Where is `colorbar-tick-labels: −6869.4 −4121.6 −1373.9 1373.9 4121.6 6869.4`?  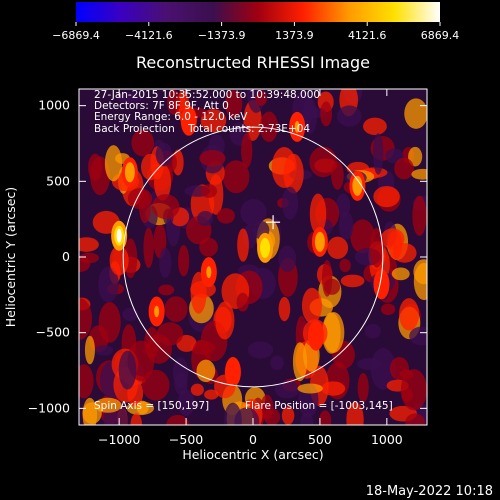 colorbar-tick-labels: −6869.4 −4121.6 −1373.9 1373.9 4121.6 6869.4 is located at coordinates (255, 35).